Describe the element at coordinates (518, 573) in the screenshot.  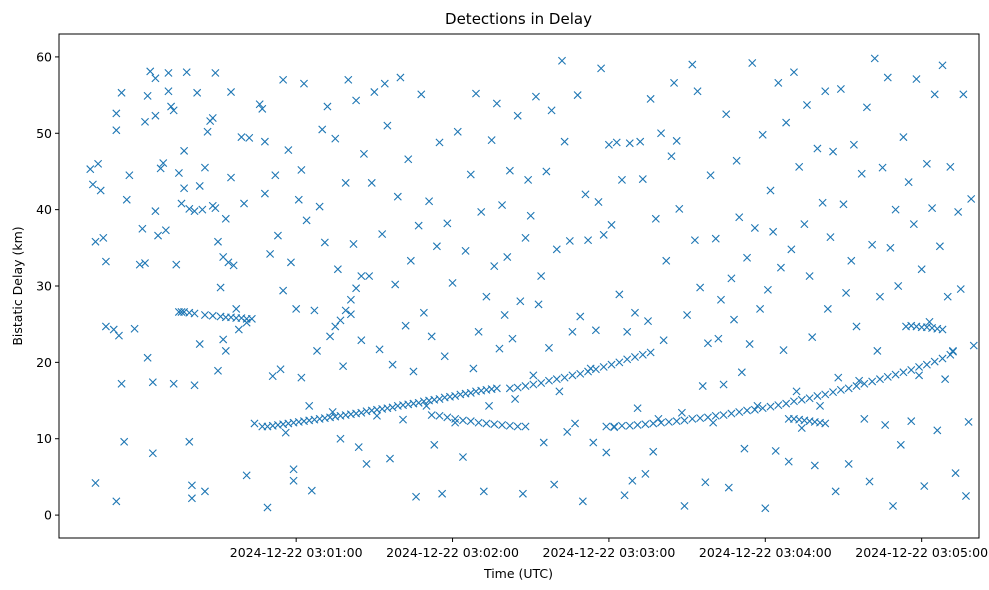
I see `x-axis-label: Time (UTC)` at that location.